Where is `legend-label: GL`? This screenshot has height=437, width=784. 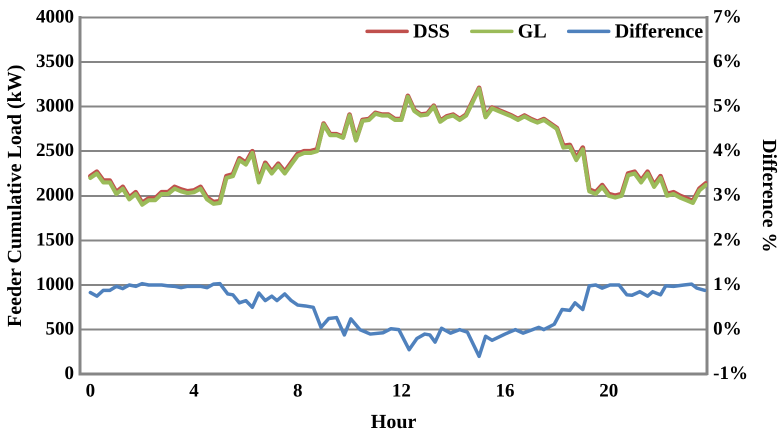 legend-label: GL is located at coordinates (532, 31).